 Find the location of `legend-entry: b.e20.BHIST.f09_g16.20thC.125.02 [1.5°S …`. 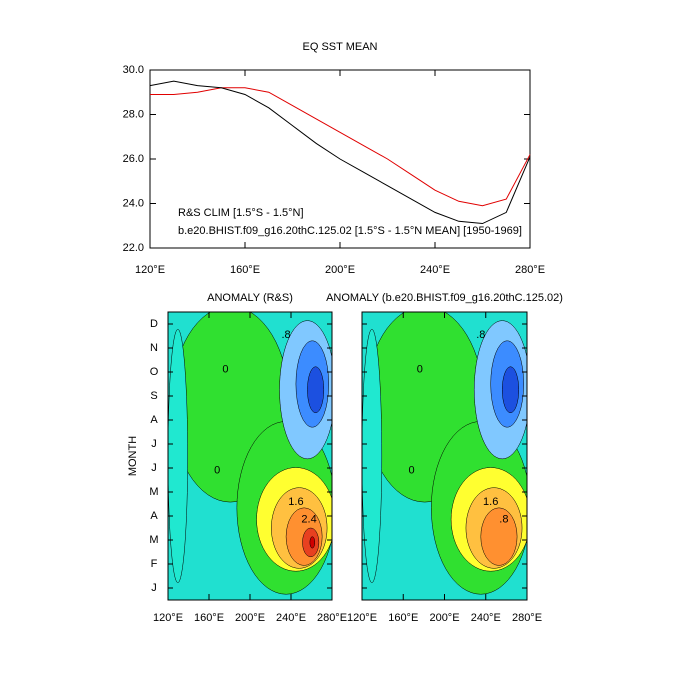

legend-entry: b.e20.BHIST.f09_g16.20thC.125.02 [1.5°S … is located at coordinates (350, 231).